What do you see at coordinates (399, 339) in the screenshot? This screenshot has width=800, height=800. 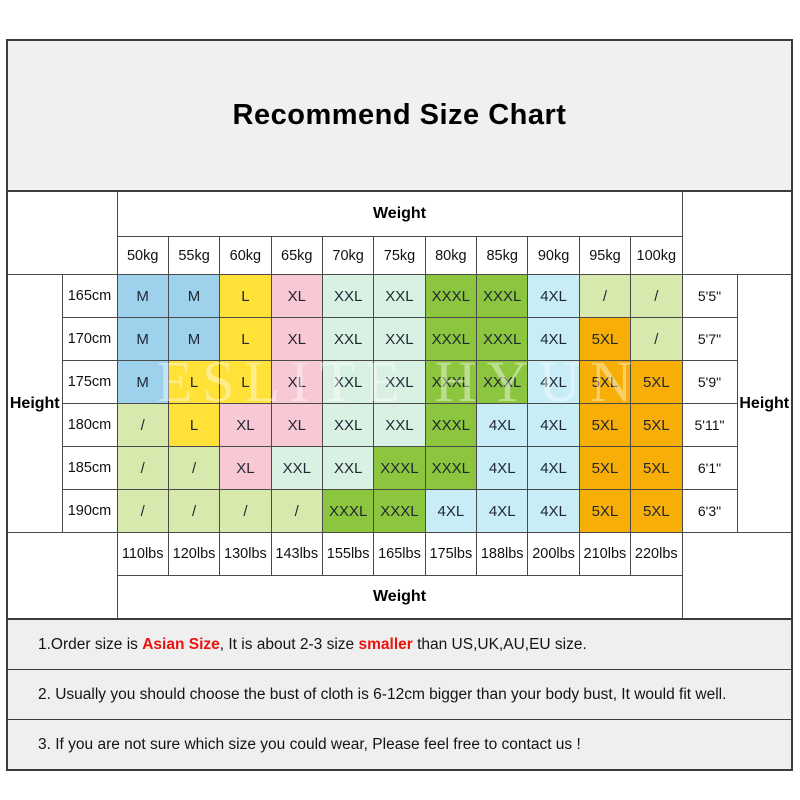 I see `table-row: 170cm M M L XL XXL XXL XXXL XXXL 4XL 5XL/5'7"` at bounding box center [399, 339].